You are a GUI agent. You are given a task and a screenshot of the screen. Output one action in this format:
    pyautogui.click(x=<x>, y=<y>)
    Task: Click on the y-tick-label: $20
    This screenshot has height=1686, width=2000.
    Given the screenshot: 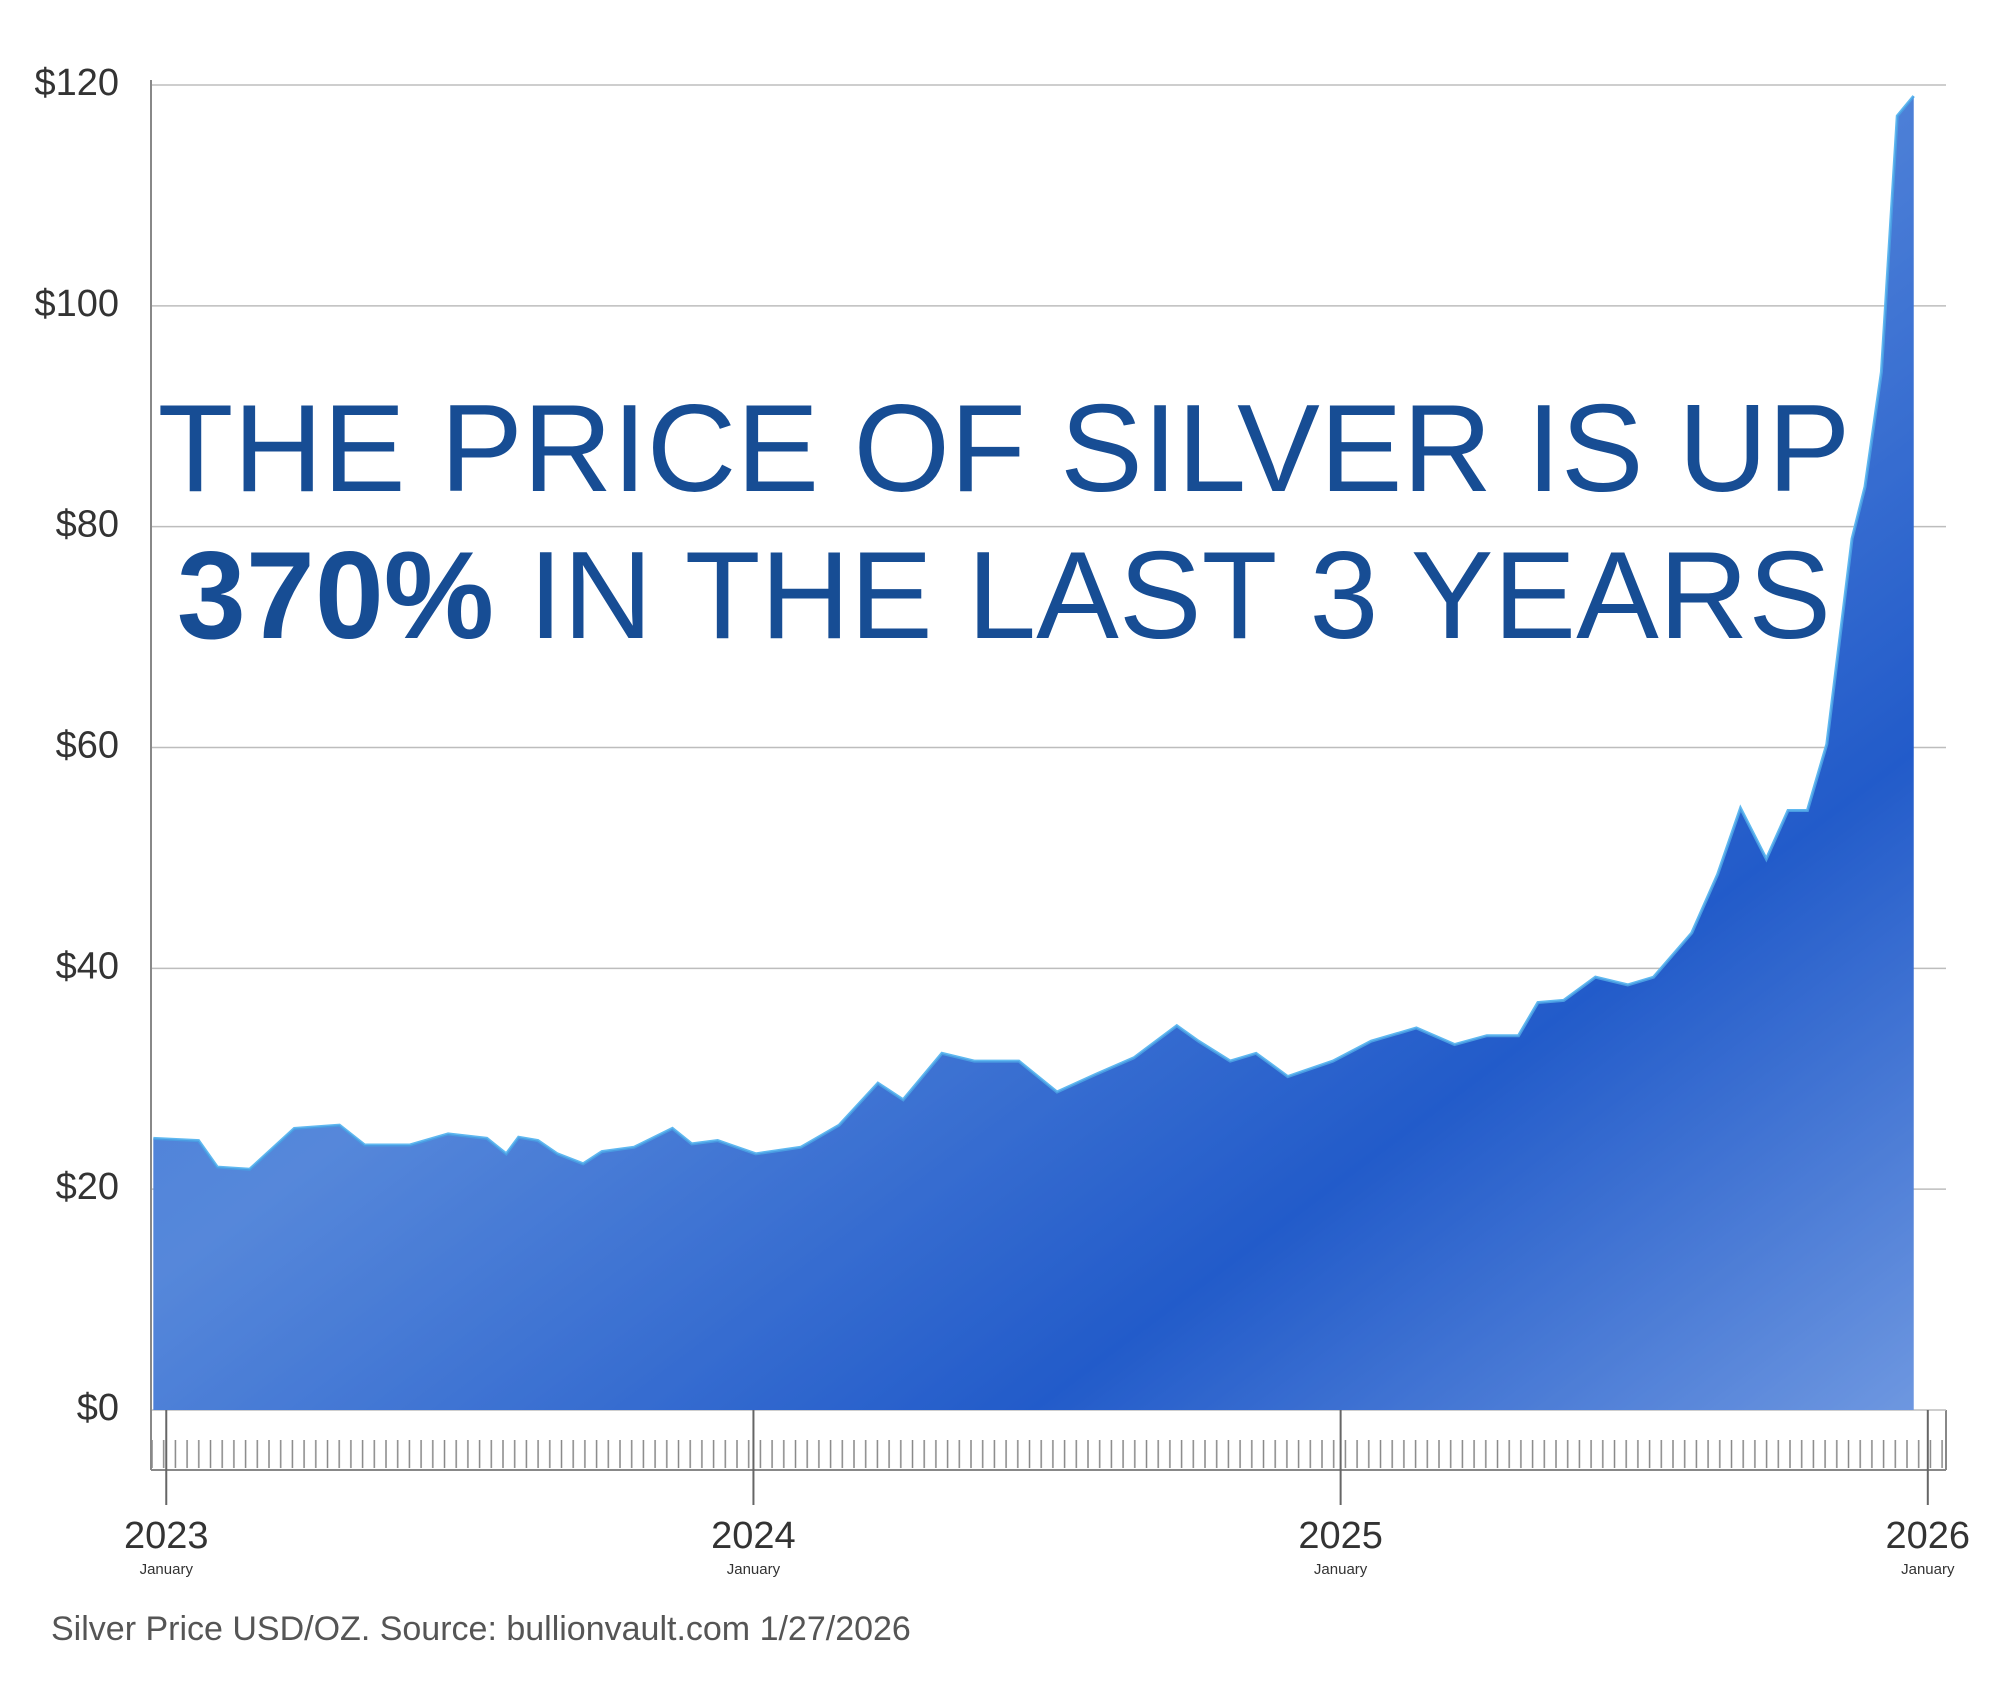 What is the action you would take?
    pyautogui.click(x=87, y=1187)
    